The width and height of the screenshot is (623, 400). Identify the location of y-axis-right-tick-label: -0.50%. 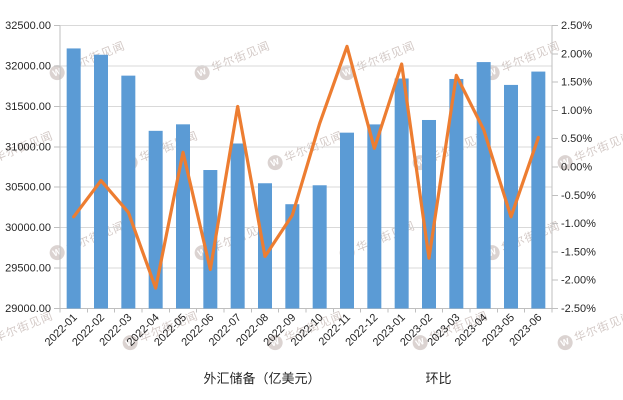
(578, 196).